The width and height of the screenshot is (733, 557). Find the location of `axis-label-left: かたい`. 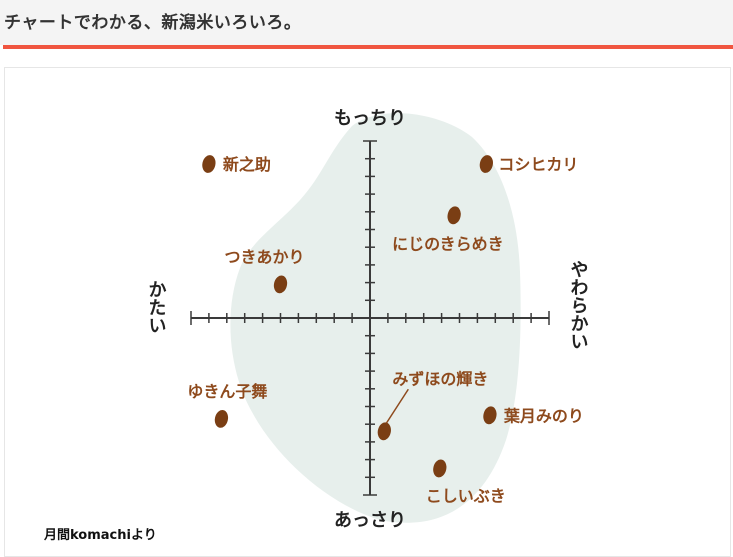

axis-label-left: かたい is located at coordinates (156, 307).